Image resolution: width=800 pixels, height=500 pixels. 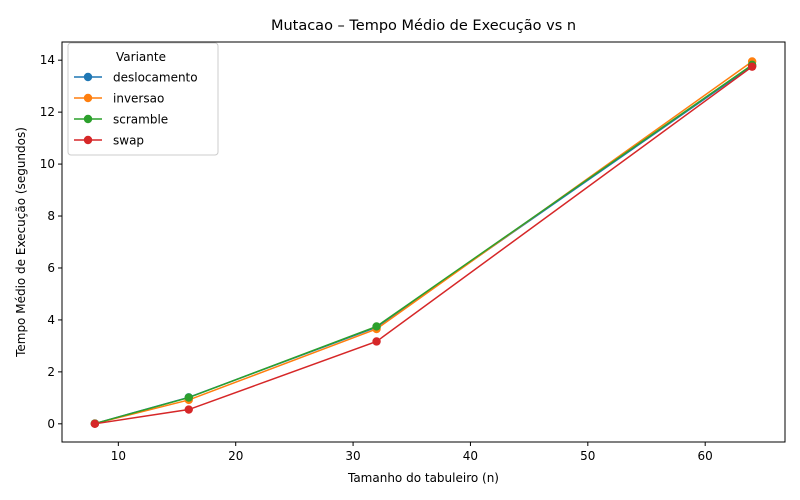 What do you see at coordinates (235, 456) in the screenshot?
I see `x-tick-label: 20` at bounding box center [235, 456].